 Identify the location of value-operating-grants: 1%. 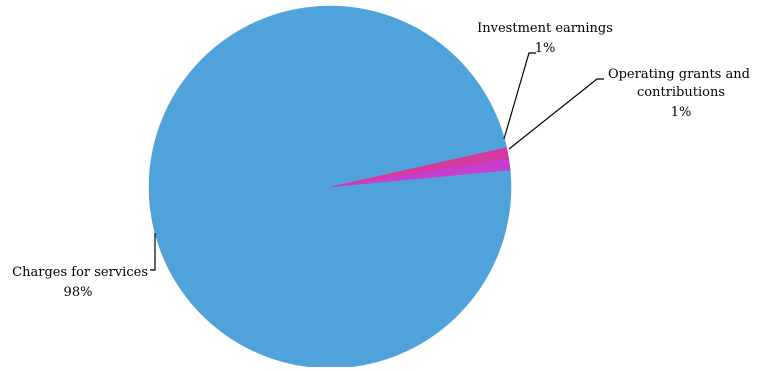
(681, 112).